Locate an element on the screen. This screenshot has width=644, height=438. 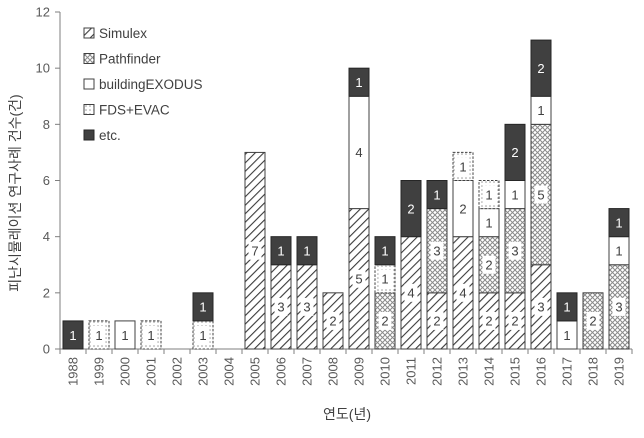
y-tick-label: 8 is located at coordinates (46, 124).